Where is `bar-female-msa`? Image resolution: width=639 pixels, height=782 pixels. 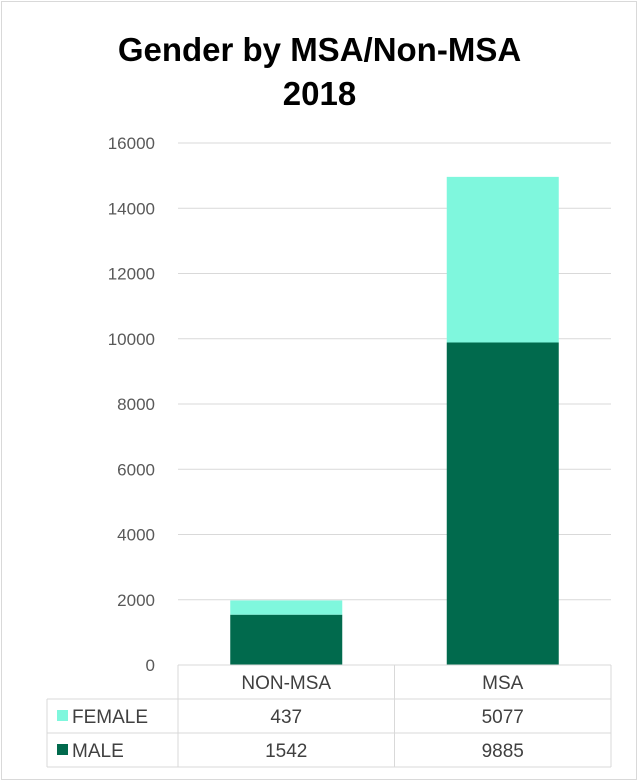 bar-female-msa is located at coordinates (502, 259).